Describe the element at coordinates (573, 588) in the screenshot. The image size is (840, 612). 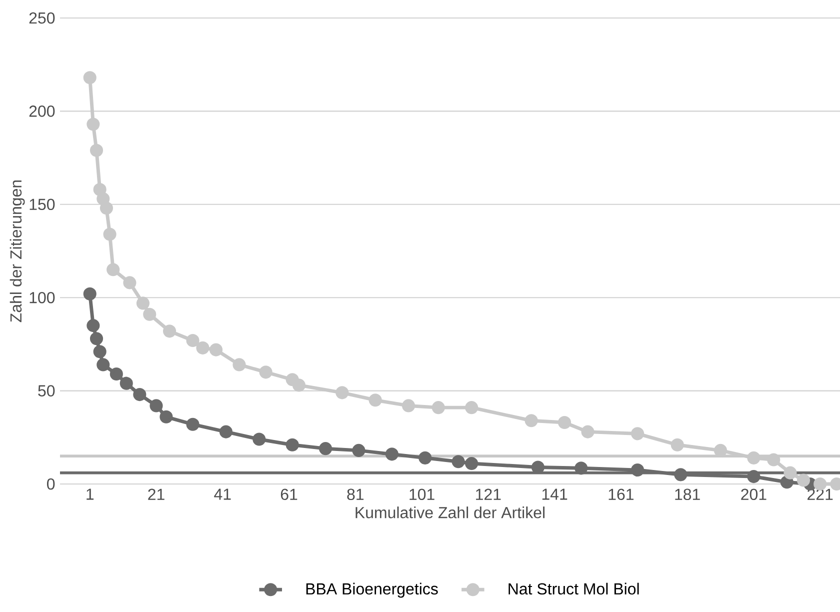
I see `legend-label: Nat Struct Mol Biol` at that location.